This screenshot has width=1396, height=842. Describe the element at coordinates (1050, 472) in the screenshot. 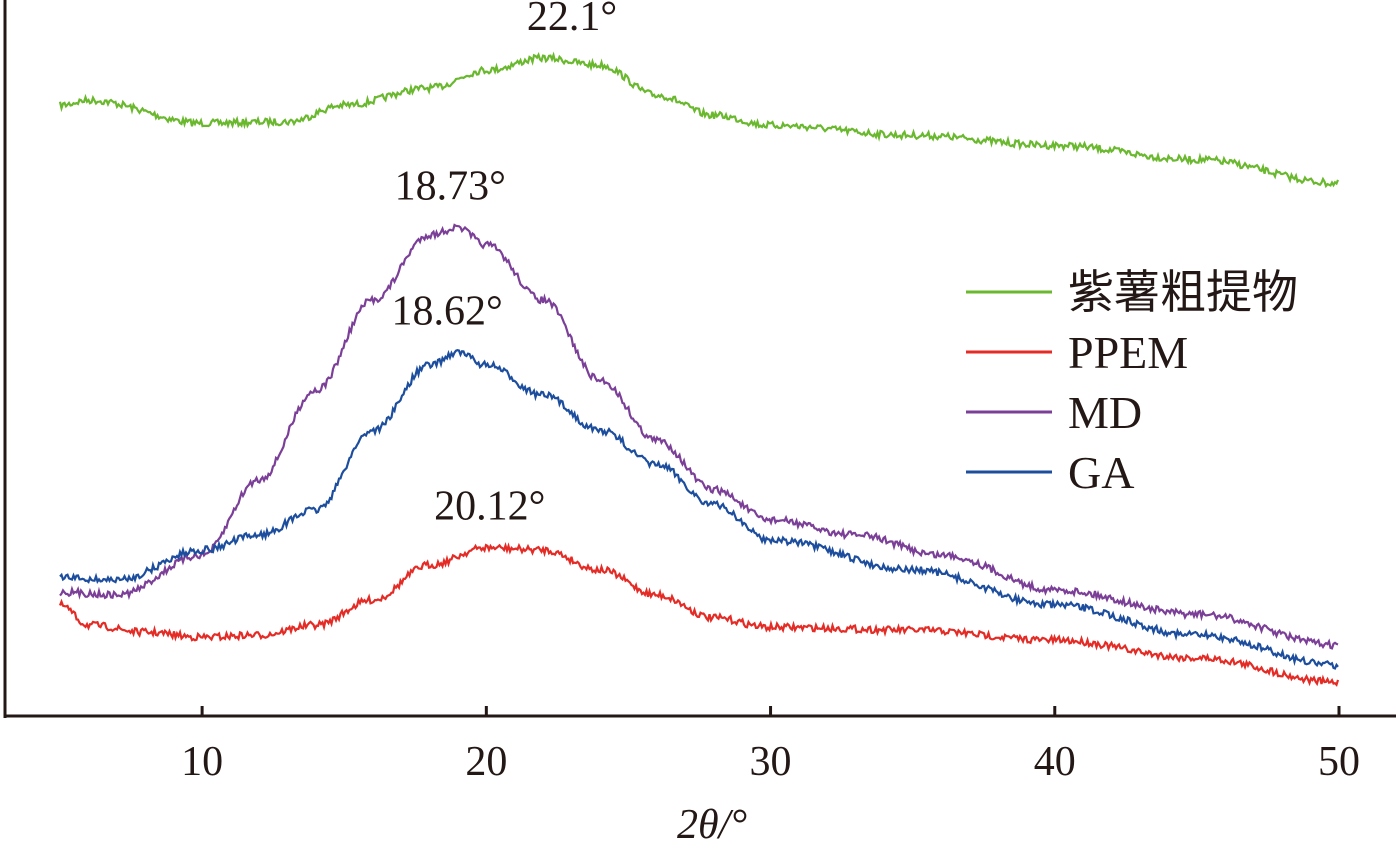

I see `legend-item: GA` at that location.